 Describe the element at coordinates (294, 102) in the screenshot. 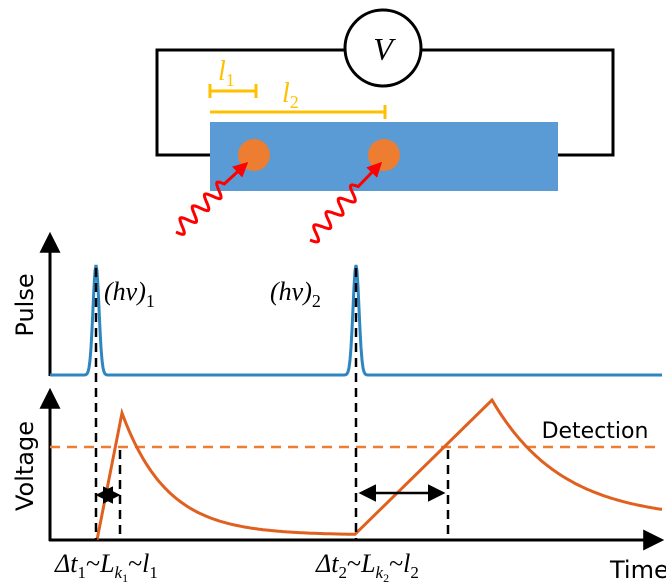

I see `length-sub: 2` at that location.